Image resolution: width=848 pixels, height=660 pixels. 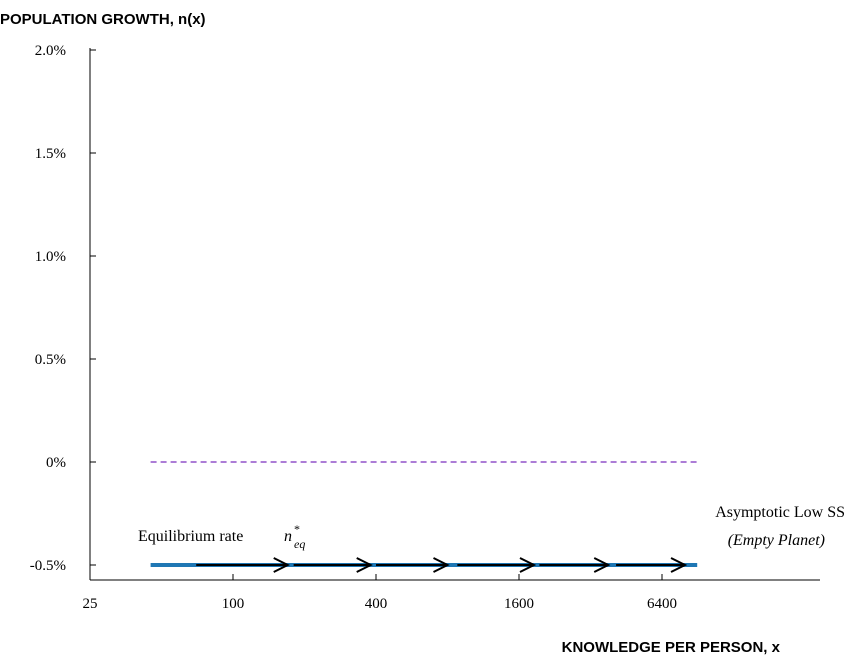 What do you see at coordinates (190, 536) in the screenshot?
I see `equilibrium-label: Equilibrium rate` at bounding box center [190, 536].